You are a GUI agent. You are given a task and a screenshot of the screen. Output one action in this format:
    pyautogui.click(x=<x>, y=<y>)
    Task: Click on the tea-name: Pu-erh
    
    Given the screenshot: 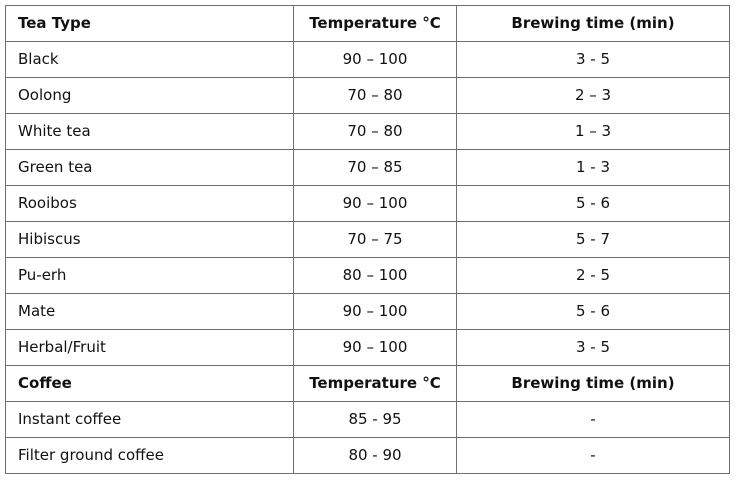 What is the action you would take?
    pyautogui.click(x=149, y=275)
    